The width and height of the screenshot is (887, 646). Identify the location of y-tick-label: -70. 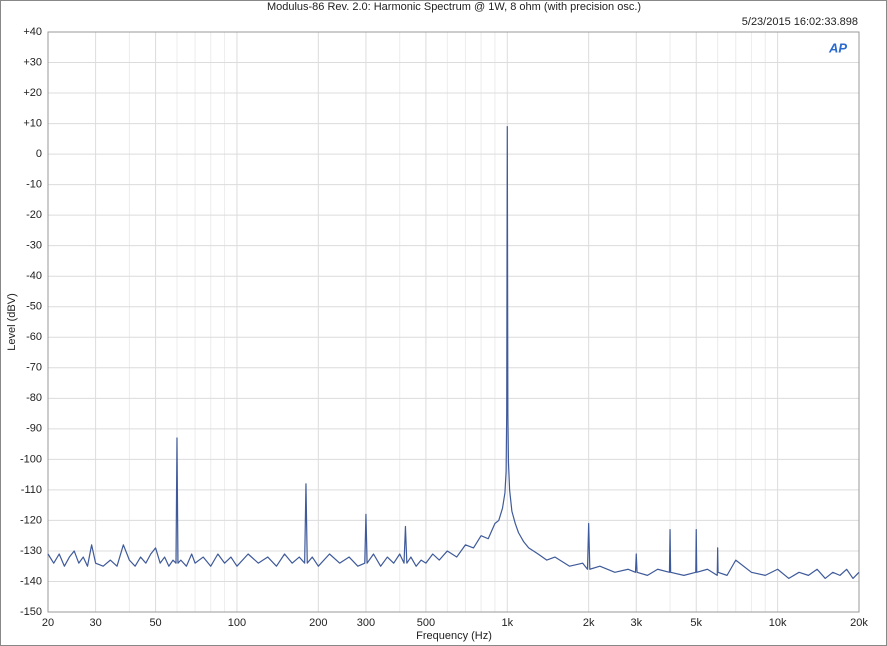
(34, 368).